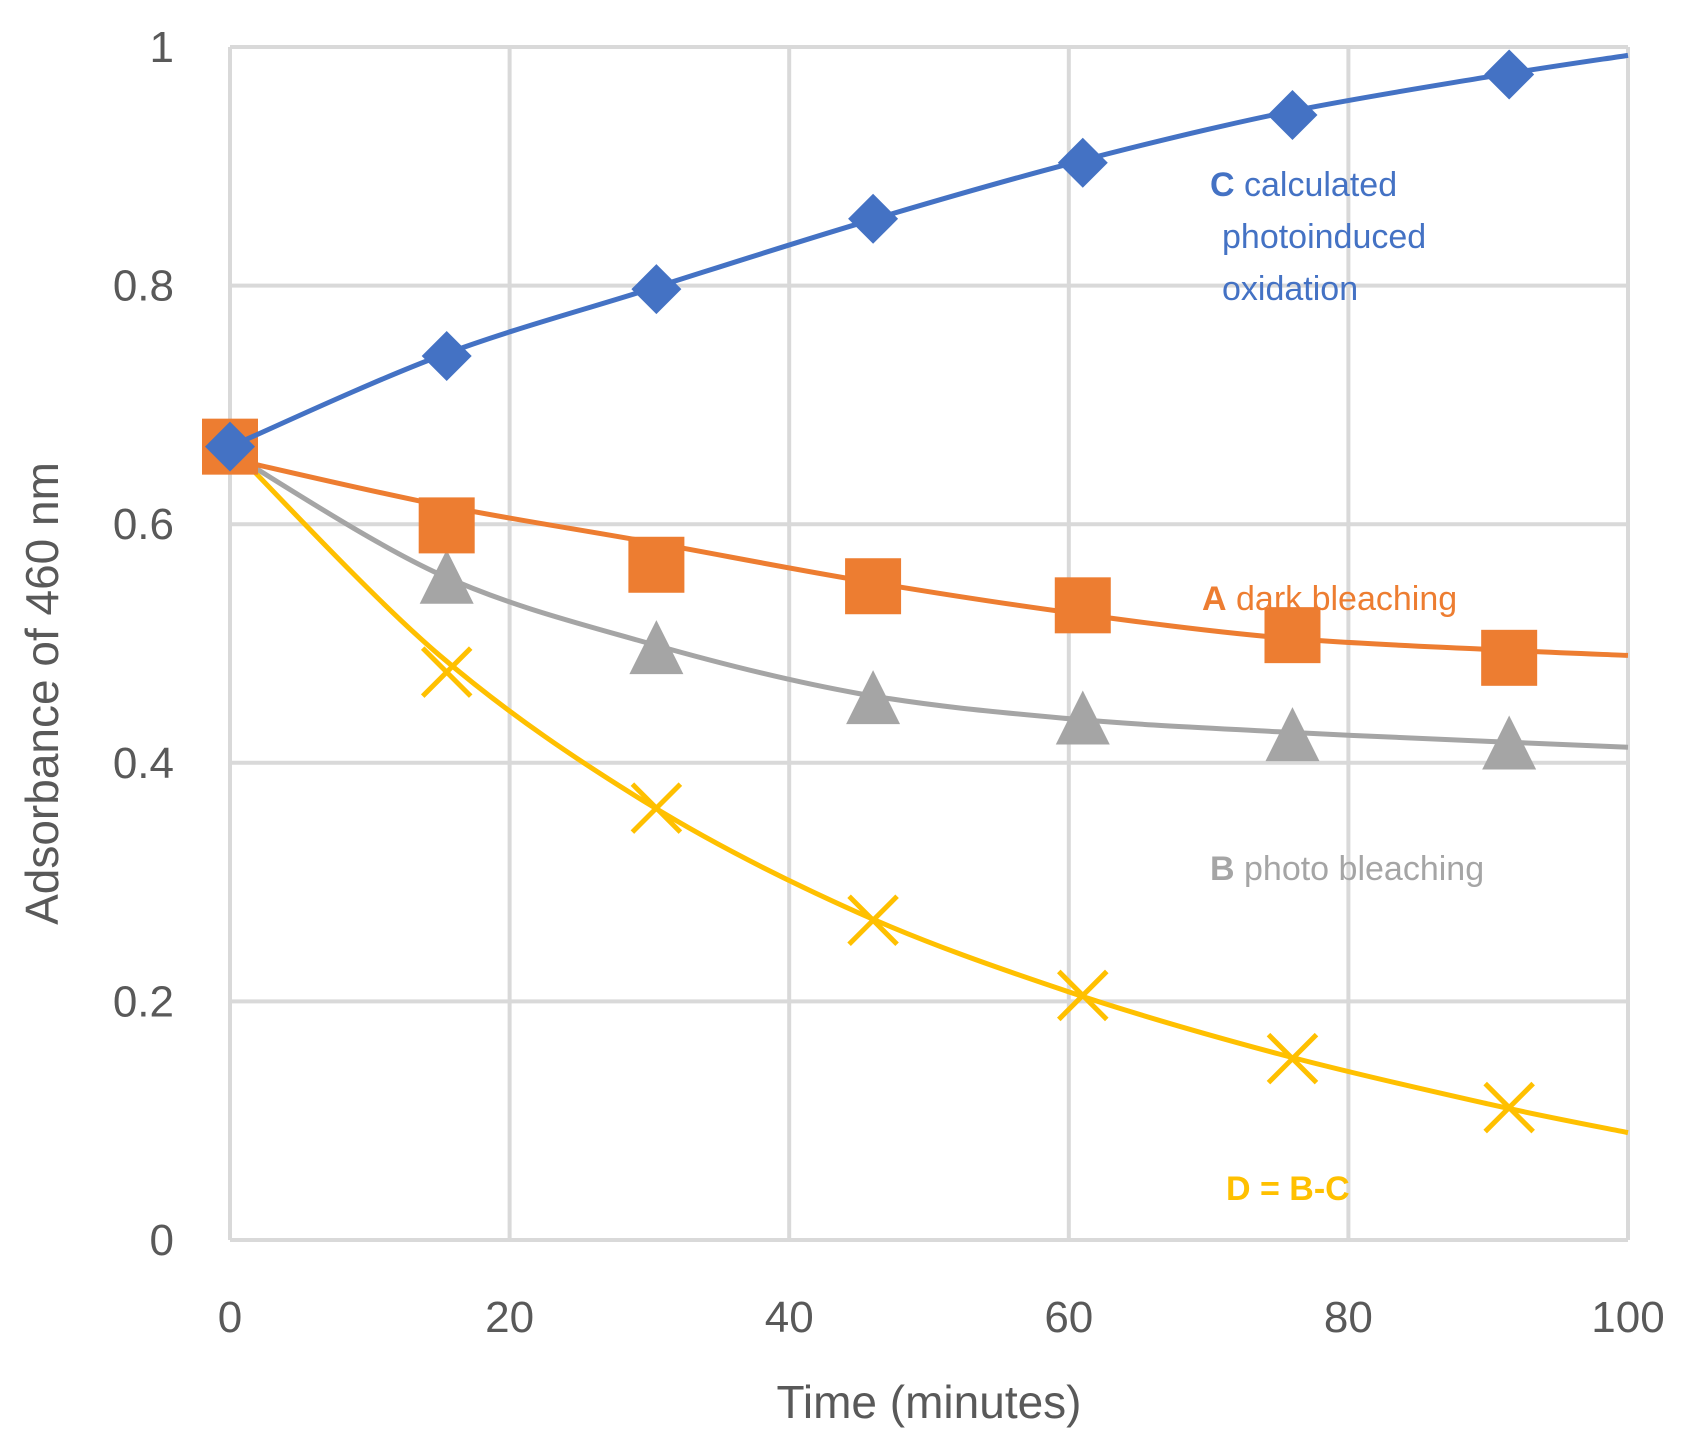 The image size is (1686, 1448). I want to click on x-axis-tick-labels: 0 20 40 60 80 100, so click(941, 1317).